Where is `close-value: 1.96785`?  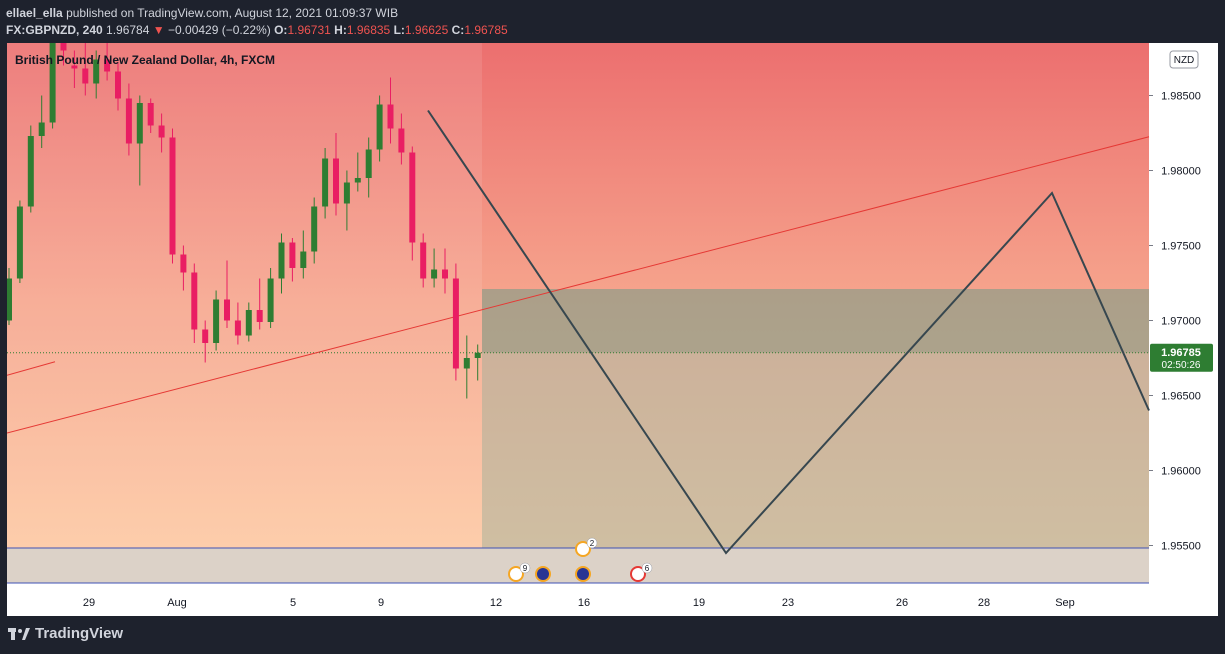 close-value: 1.96785 is located at coordinates (486, 30).